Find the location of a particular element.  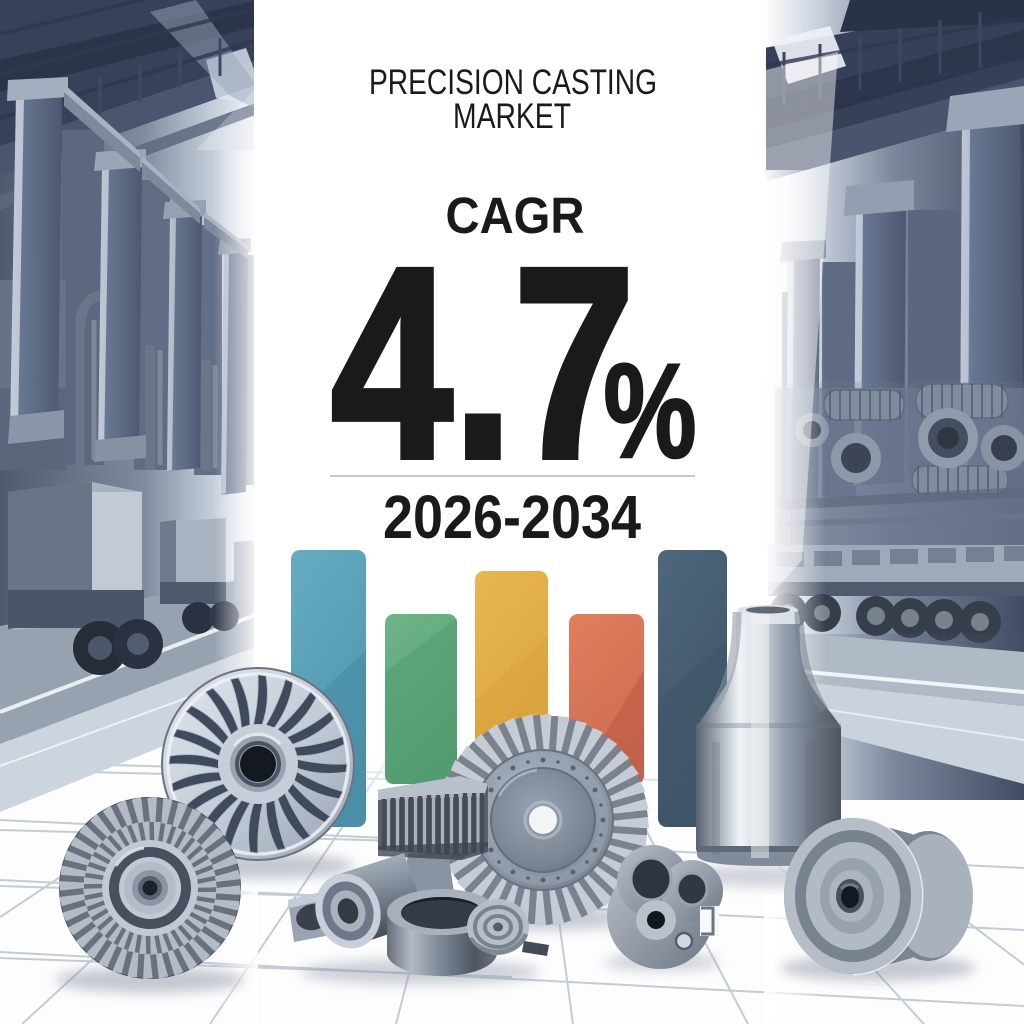

svg-text: MARKET is located at coordinates (512, 116).